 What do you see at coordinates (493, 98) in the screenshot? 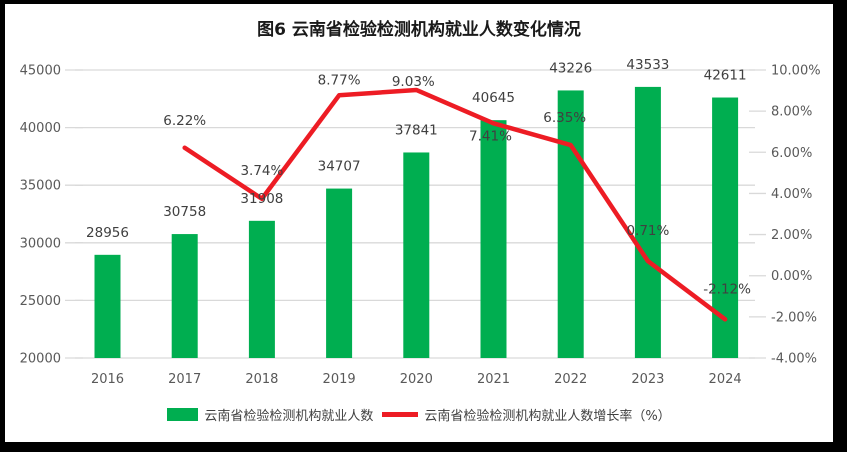
I see `bar-value-label: 40645` at bounding box center [493, 98].